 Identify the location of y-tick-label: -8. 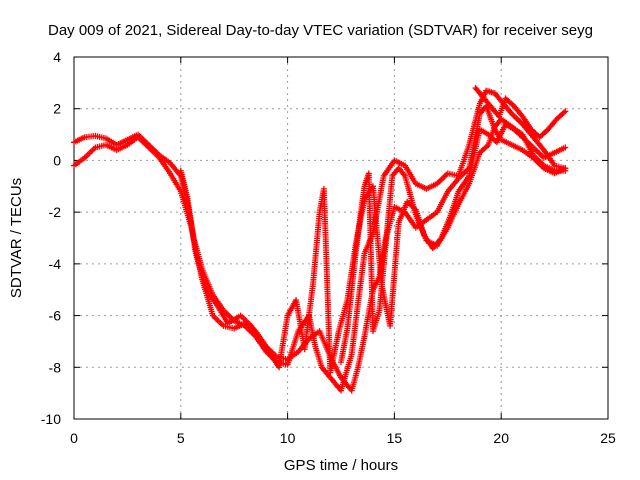
(55, 367).